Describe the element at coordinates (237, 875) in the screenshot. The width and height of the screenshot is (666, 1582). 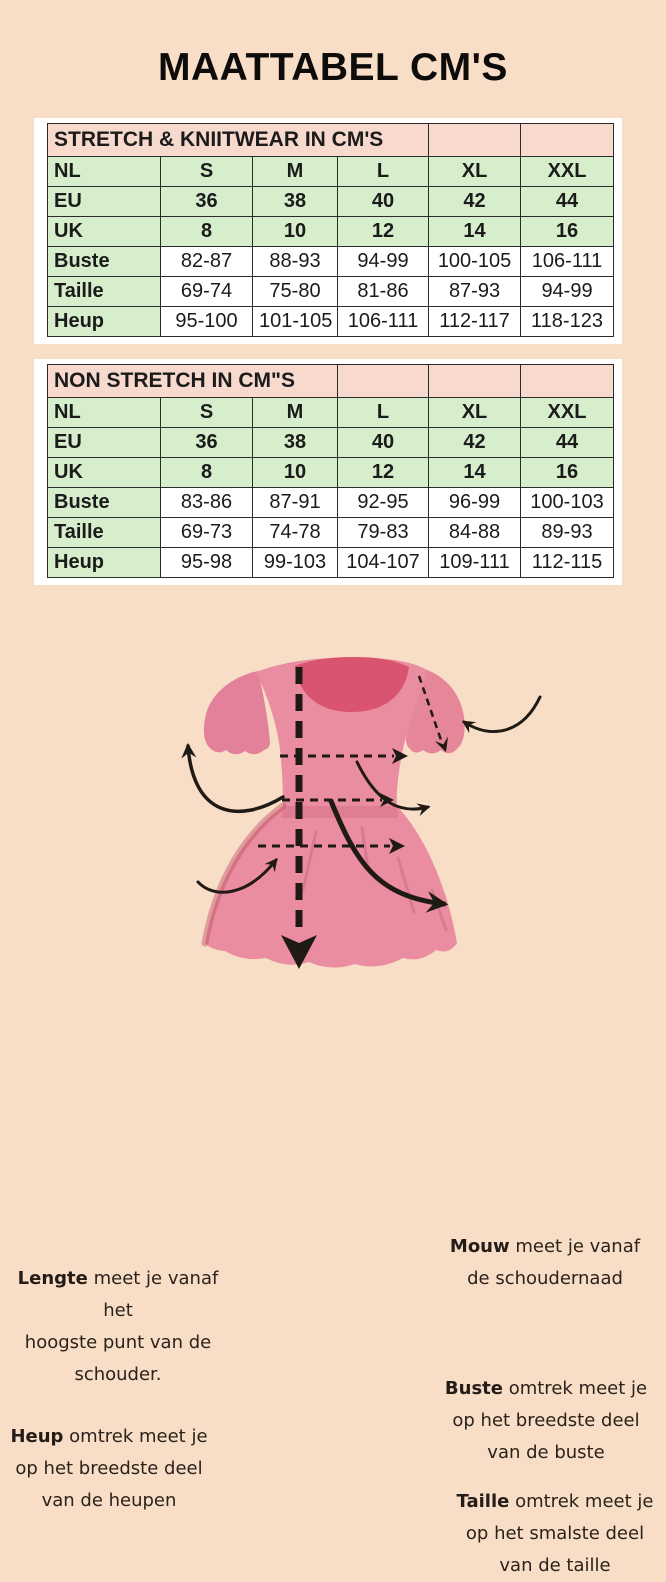
I see `heup-pointer-arrow` at that location.